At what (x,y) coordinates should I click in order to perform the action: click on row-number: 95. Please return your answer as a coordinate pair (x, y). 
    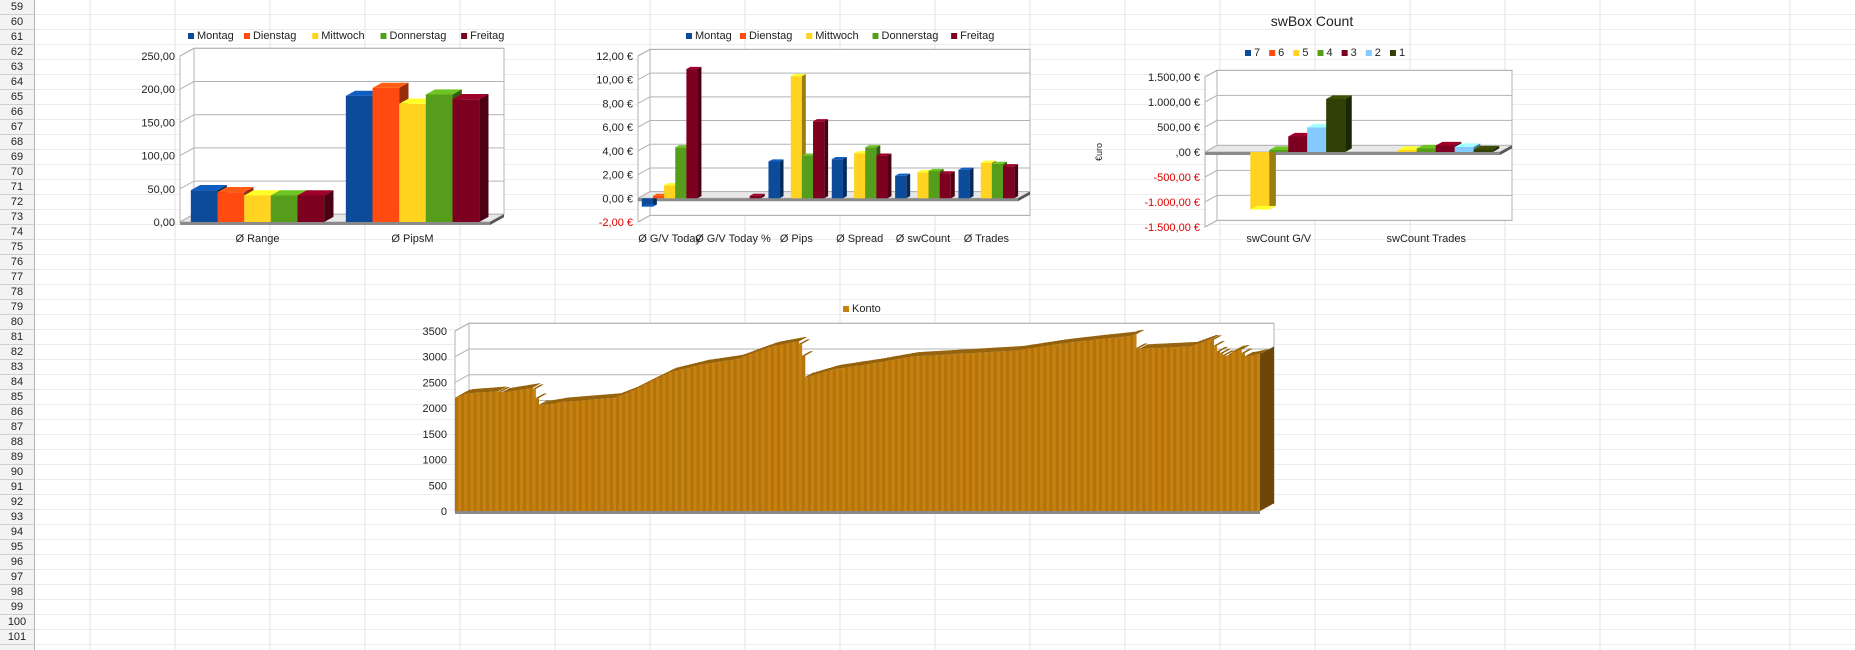
    Looking at the image, I should click on (17, 547).